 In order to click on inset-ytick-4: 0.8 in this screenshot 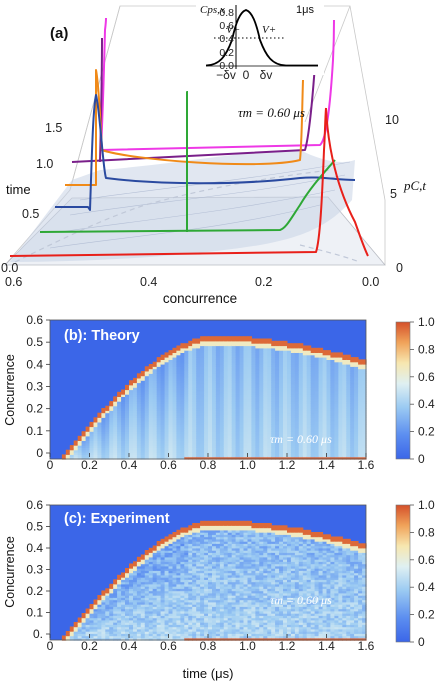, I will do `click(226, 13)`.